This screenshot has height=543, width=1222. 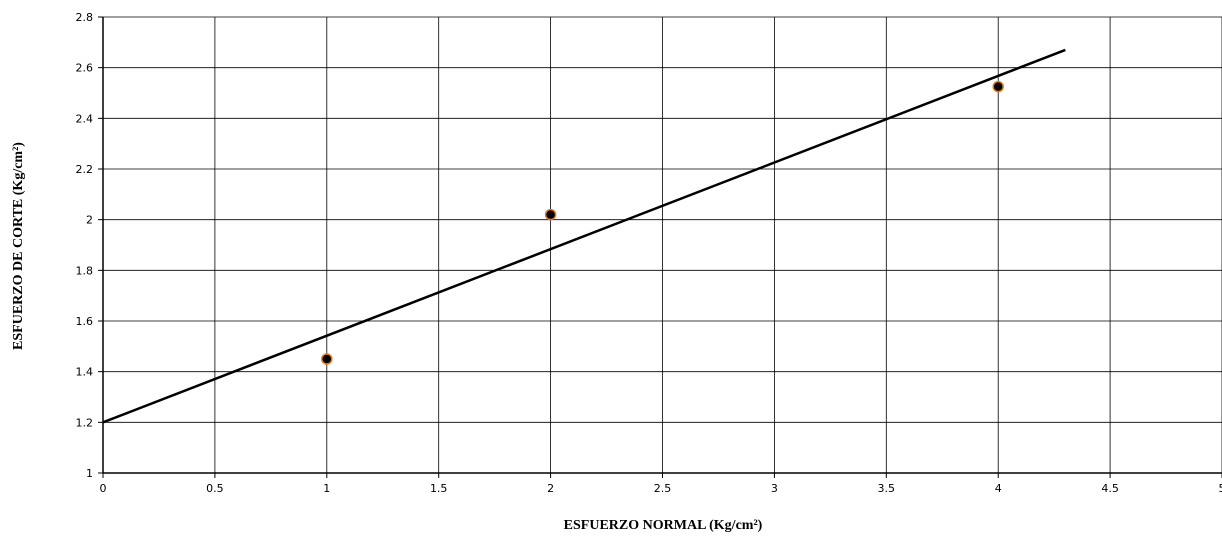 What do you see at coordinates (85, 245) in the screenshot?
I see `y-tick-labels: 1 1.2 1.4 1.6 1.8 2 2.2 2.4 2.6 2.8` at bounding box center [85, 245].